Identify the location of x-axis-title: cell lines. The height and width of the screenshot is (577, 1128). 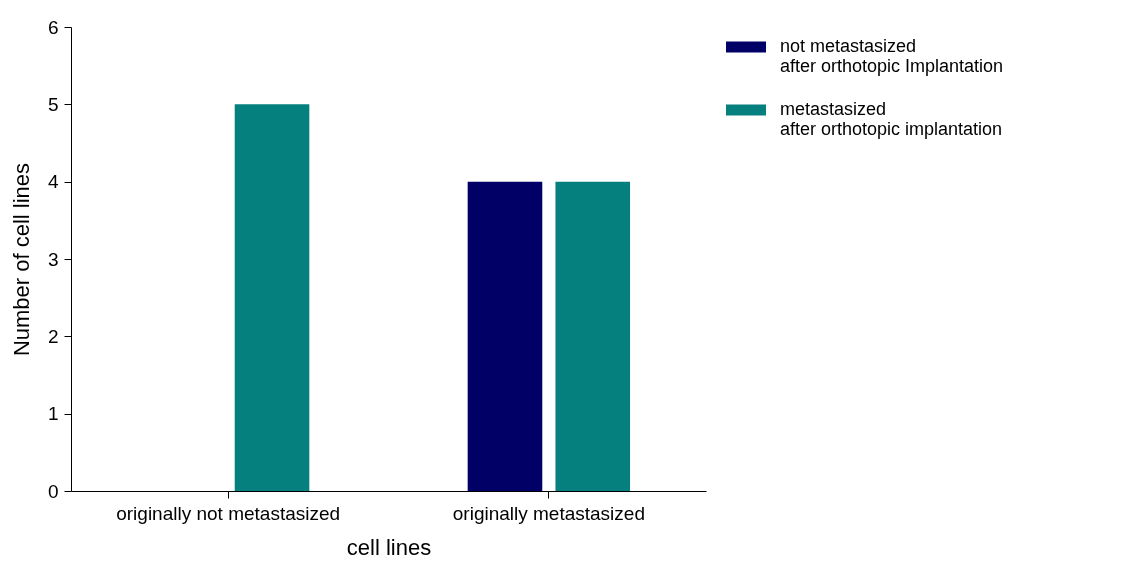
(389, 547).